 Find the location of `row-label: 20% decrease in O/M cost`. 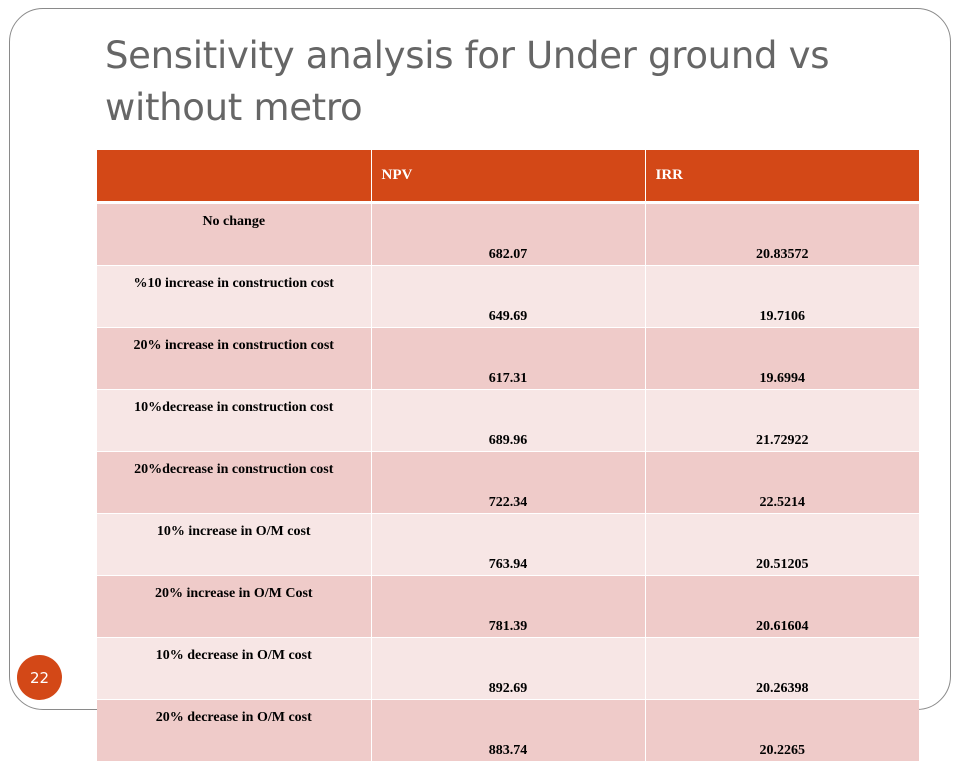

row-label: 20% decrease in O/M cost is located at coordinates (234, 730).